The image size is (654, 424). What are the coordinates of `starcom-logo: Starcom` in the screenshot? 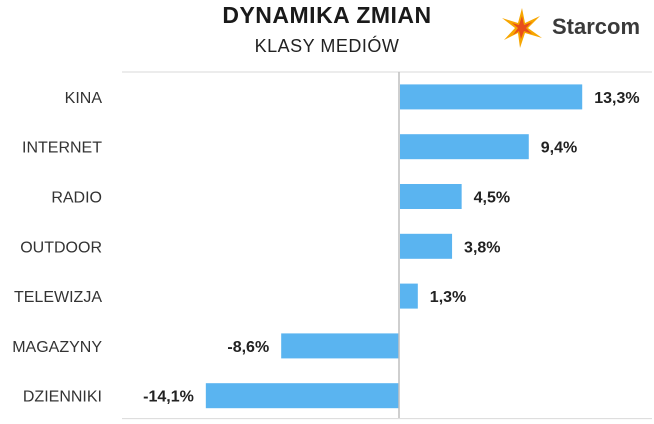 It's located at (573, 28).